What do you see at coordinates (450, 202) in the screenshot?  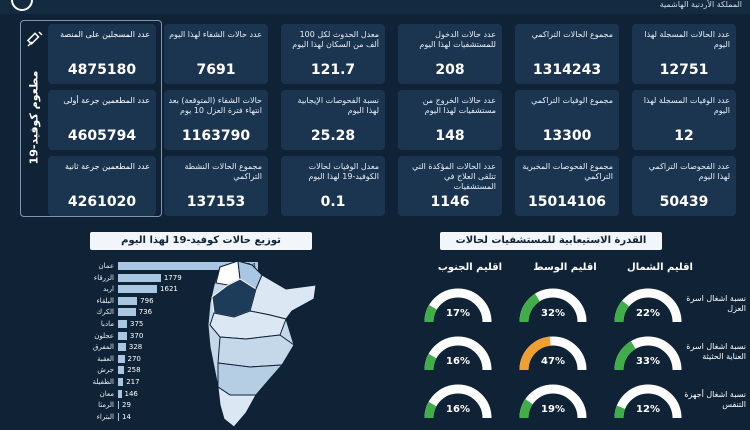 I see `stat-value: 1146` at bounding box center [450, 202].